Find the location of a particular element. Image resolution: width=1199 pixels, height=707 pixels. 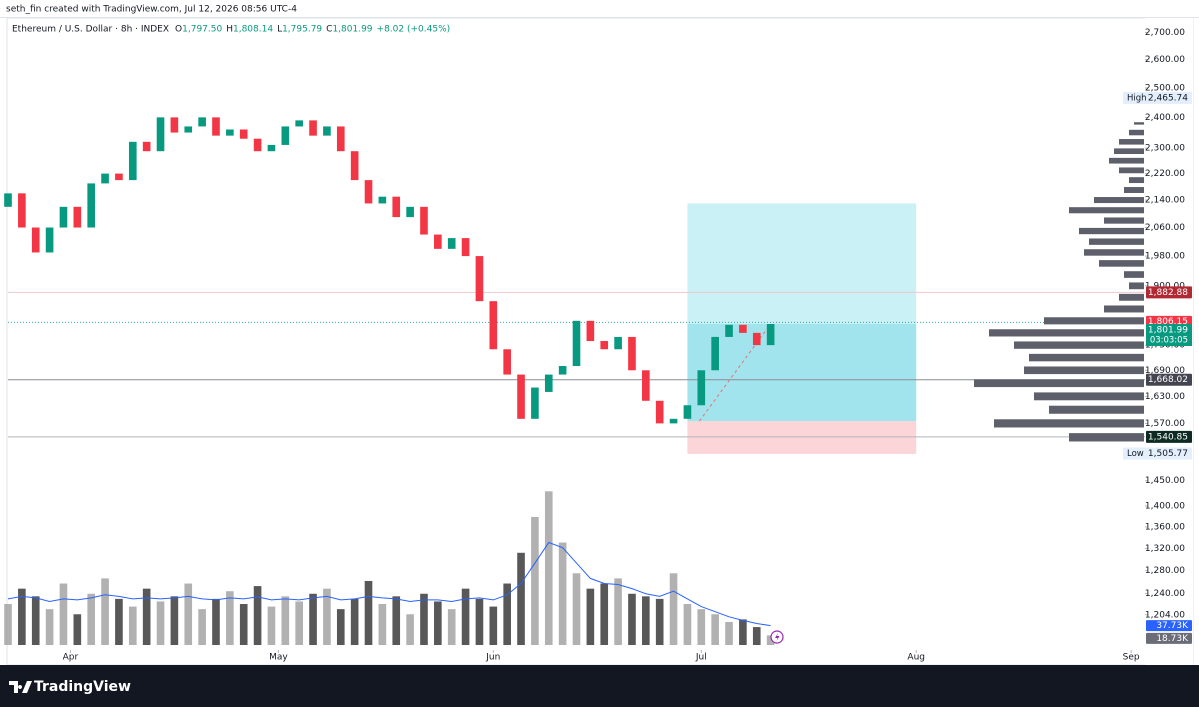

y-tick-label: 2,220.00 is located at coordinates (1165, 174).